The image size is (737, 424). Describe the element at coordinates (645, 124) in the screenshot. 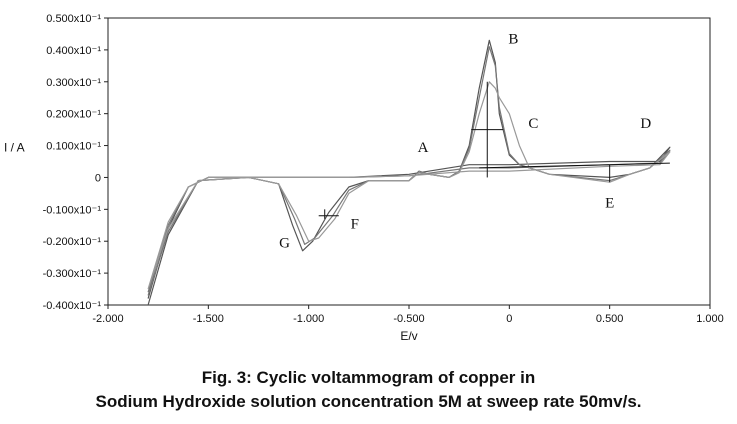

I see `peak-label-d: D` at that location.